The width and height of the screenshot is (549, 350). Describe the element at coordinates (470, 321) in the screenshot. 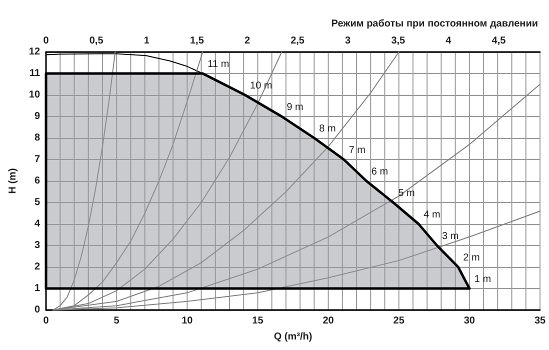

I see `x-tick-label: 30` at that location.